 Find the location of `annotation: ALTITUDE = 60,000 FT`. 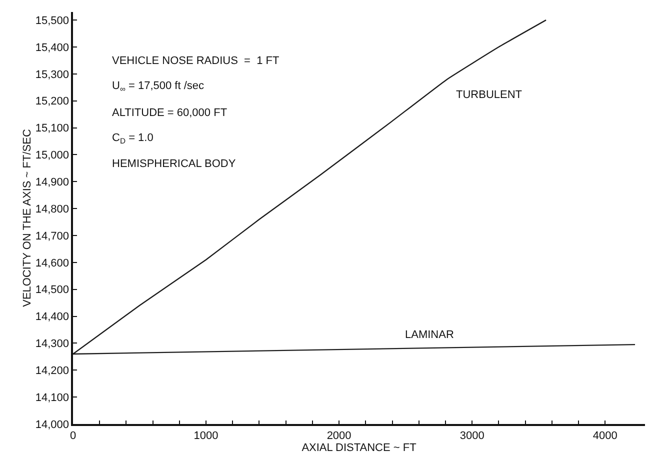

annotation: ALTITUDE = 60,000 FT is located at coordinates (170, 113).